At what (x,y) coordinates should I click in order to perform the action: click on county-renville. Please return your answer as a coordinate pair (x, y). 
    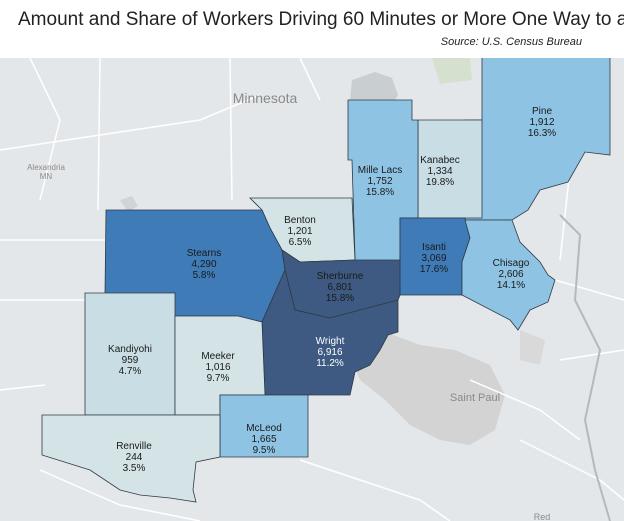
    Looking at the image, I should click on (131, 458).